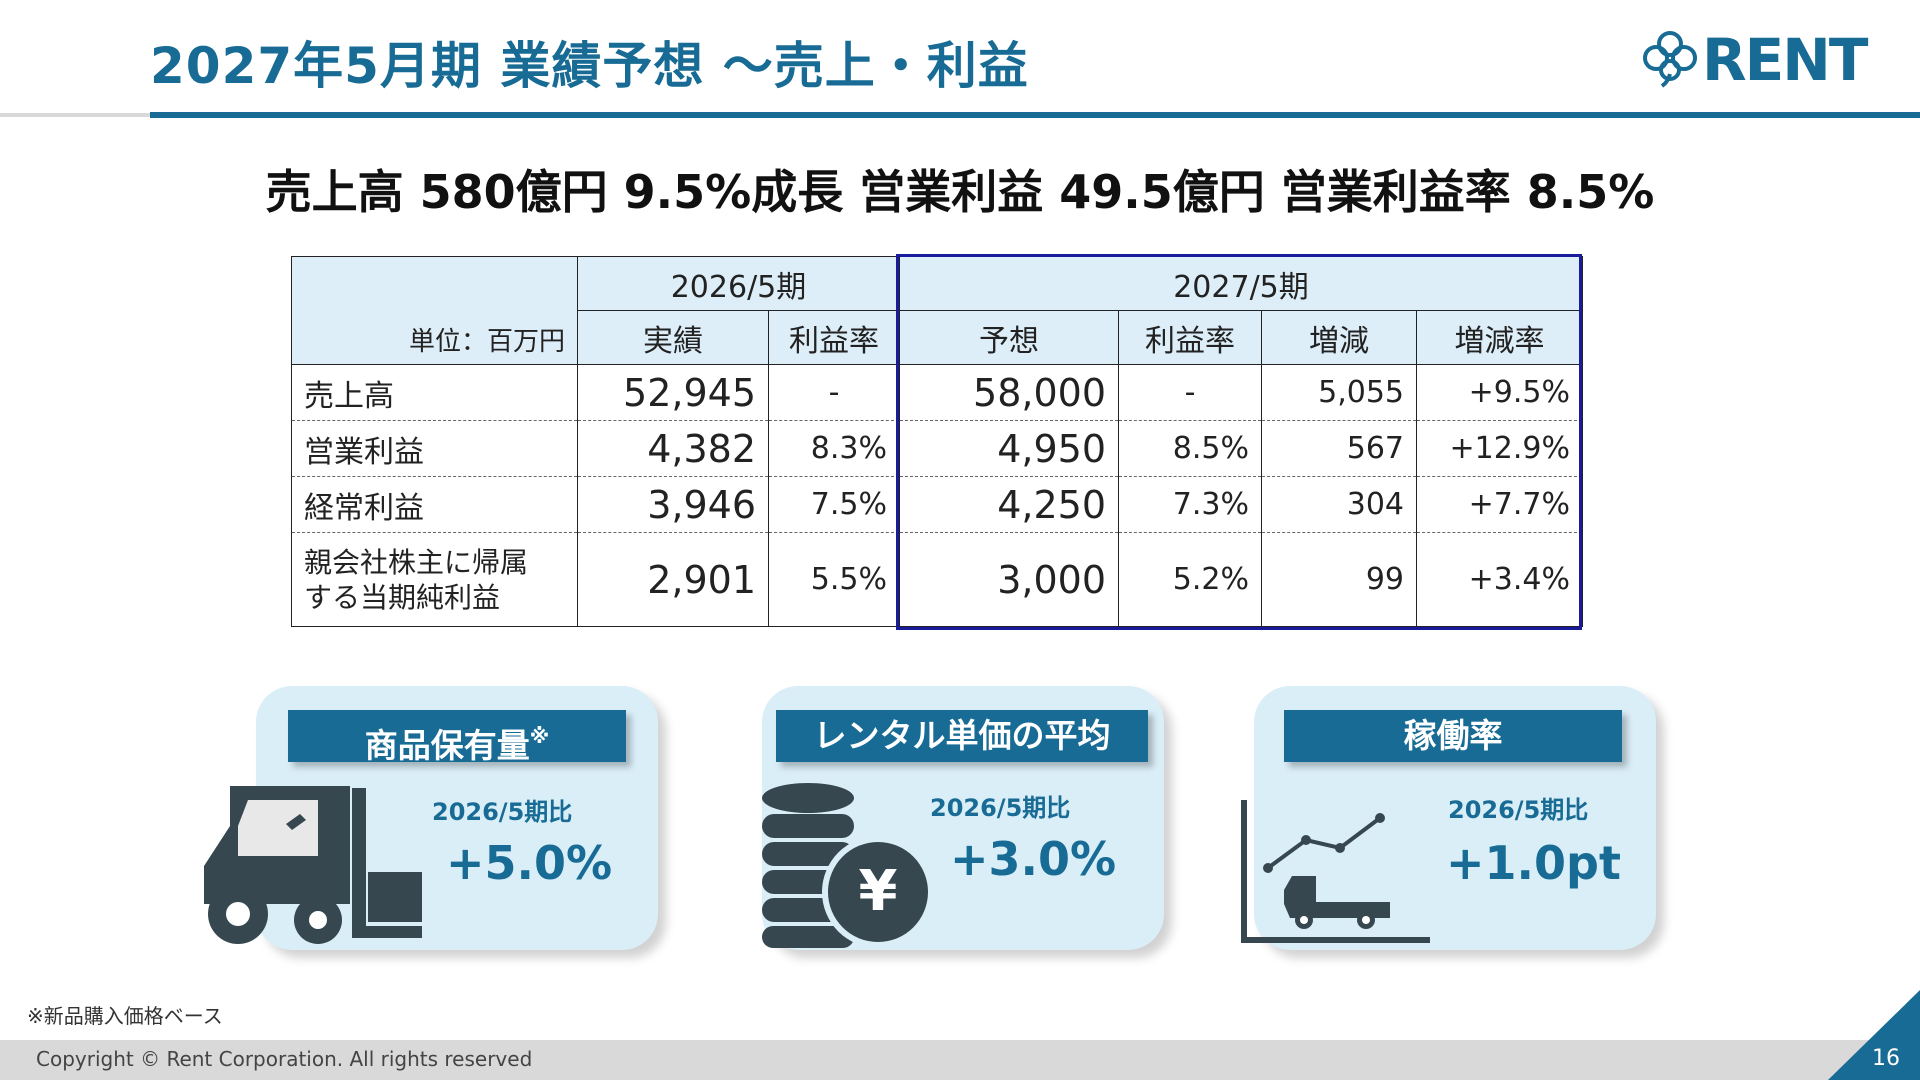 This screenshot has width=1920, height=1080. I want to click on prev-value: 52,945, so click(673, 392).